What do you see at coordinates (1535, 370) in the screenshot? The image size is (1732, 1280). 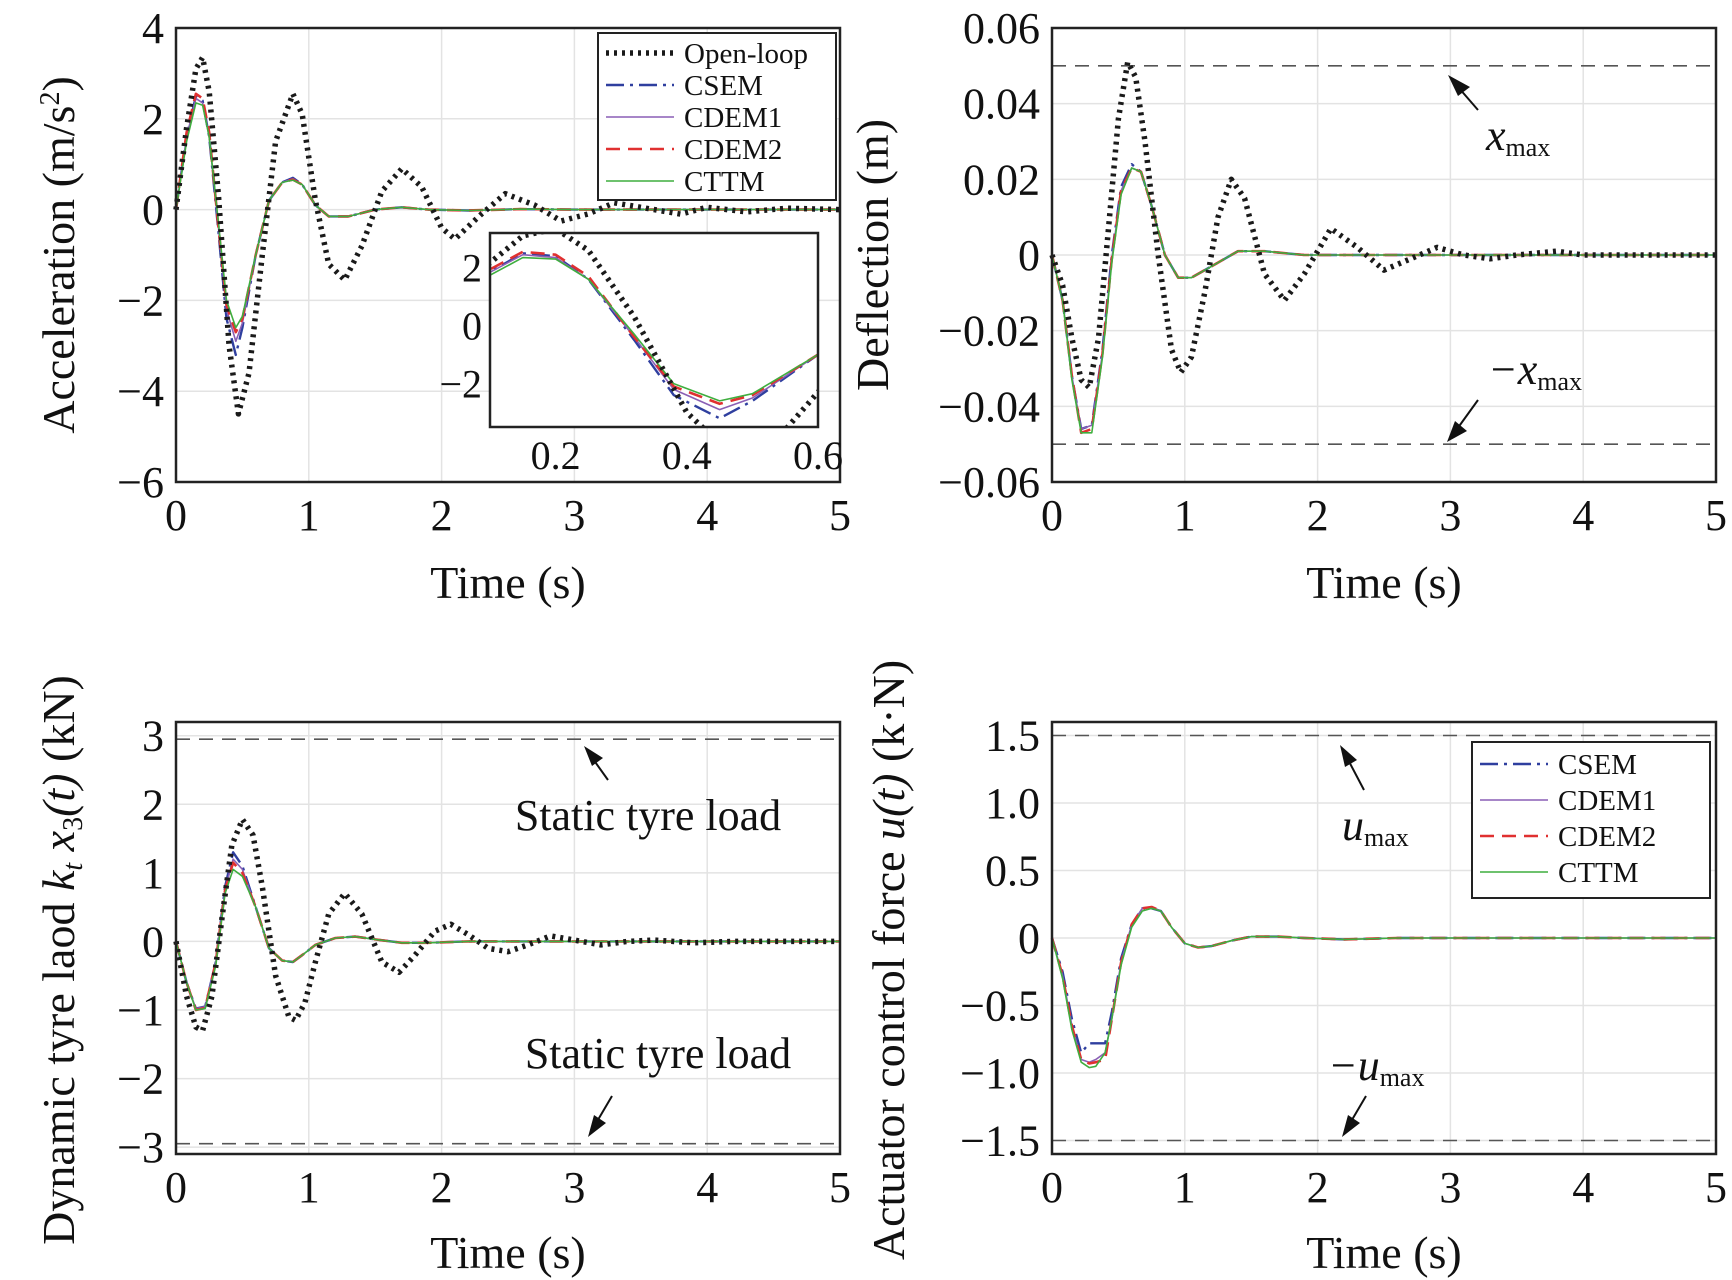 I see `deflection-neg-xmax-label: −xmax` at bounding box center [1535, 370].